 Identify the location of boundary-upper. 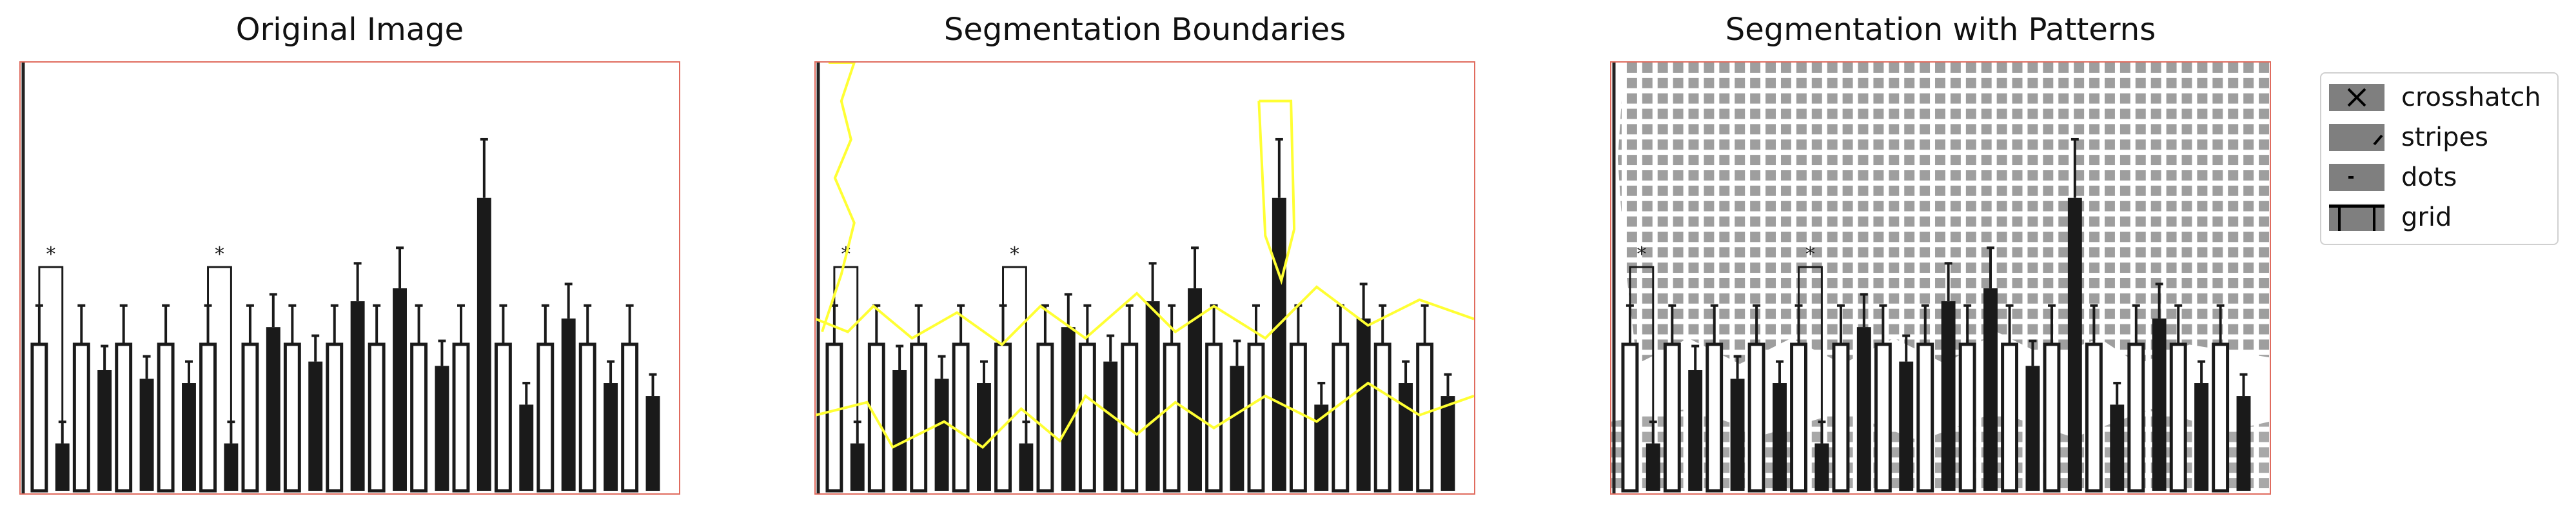
(838, 198).